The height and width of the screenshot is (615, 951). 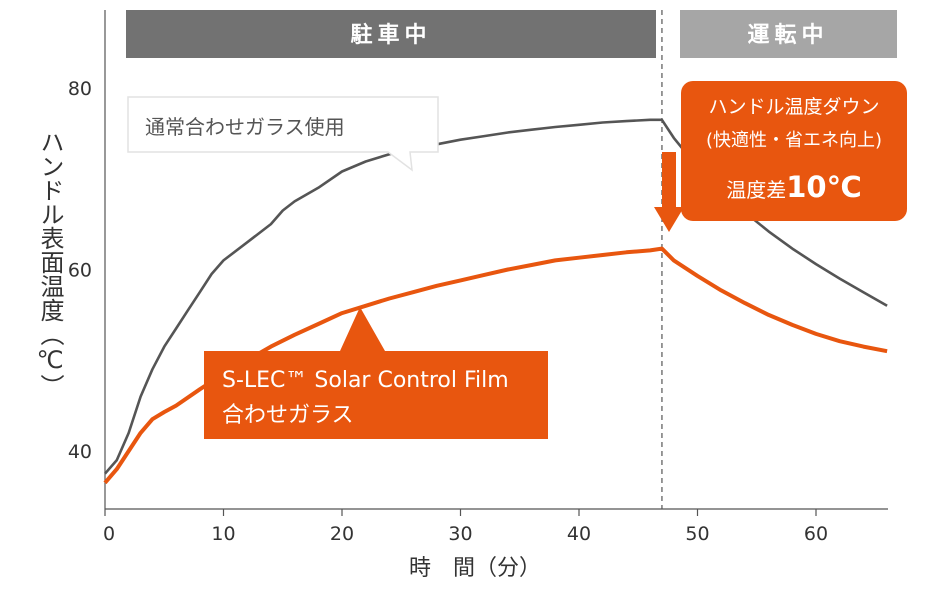 I want to click on y-tick-label: 40, so click(x=80, y=452).